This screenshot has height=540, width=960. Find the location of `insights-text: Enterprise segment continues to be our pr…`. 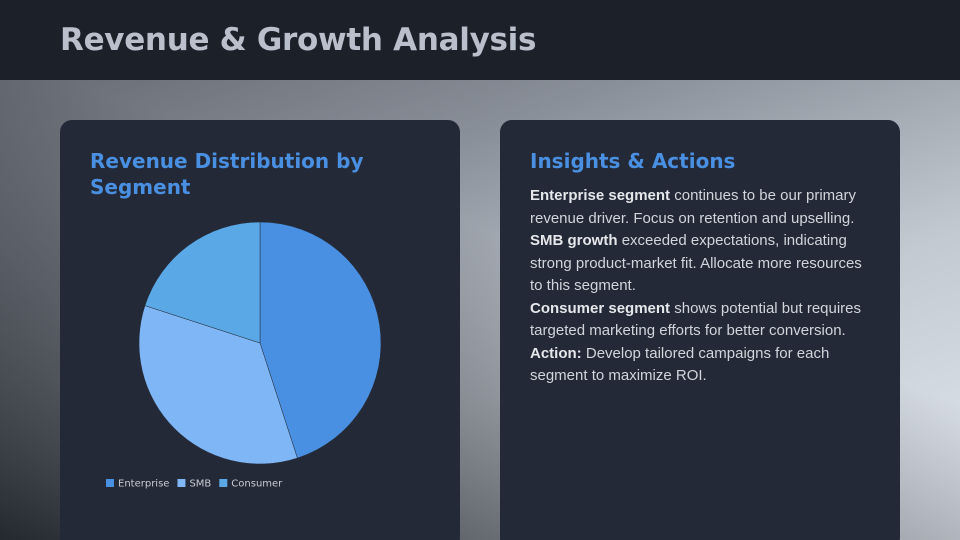

insights-text: Enterprise segment continues to be our pr… is located at coordinates (702, 286).